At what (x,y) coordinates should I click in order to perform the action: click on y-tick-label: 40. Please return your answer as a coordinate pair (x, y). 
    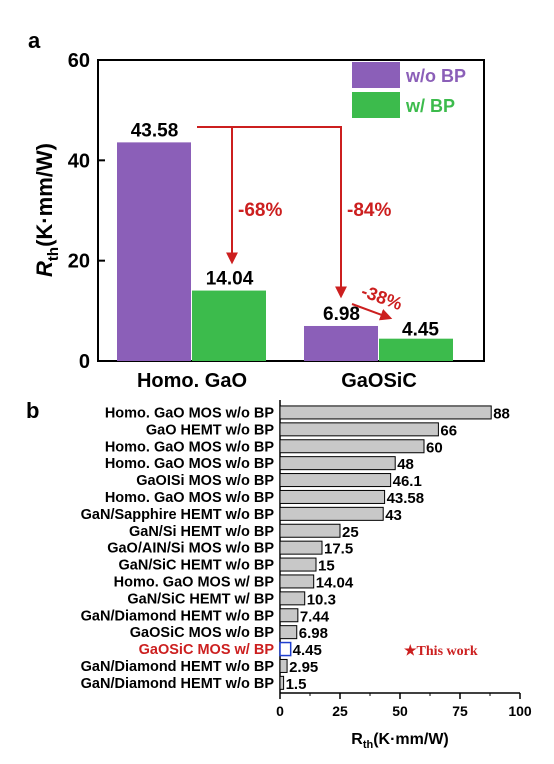
    Looking at the image, I should click on (79, 161).